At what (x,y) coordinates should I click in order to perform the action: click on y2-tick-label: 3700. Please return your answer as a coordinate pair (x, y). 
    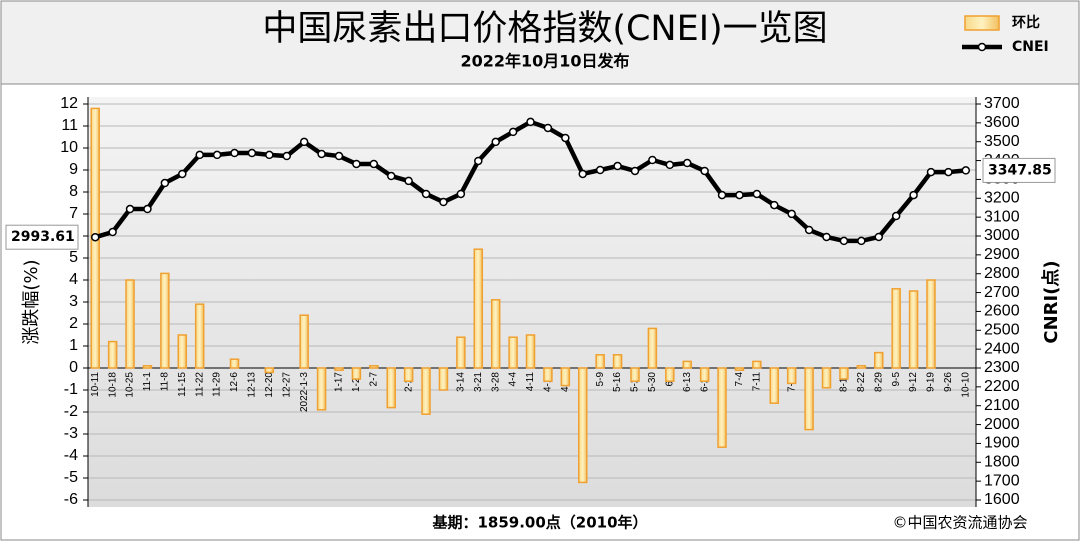
    Looking at the image, I should click on (1002, 103).